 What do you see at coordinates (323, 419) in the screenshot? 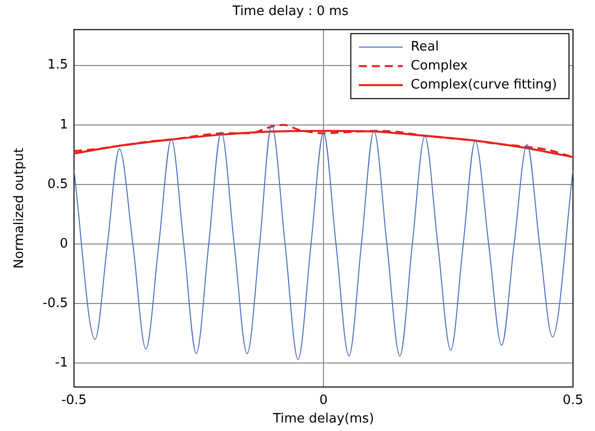
I see `x-axis-title: Time delay(ms)` at bounding box center [323, 419].